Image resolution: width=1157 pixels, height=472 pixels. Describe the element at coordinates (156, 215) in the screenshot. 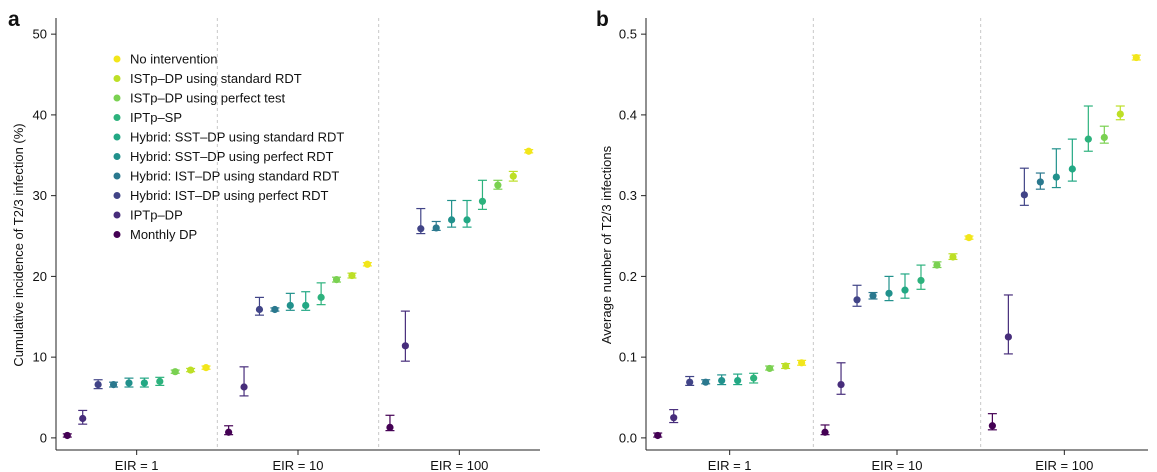

I see `legend-label: IPTp–DP` at that location.